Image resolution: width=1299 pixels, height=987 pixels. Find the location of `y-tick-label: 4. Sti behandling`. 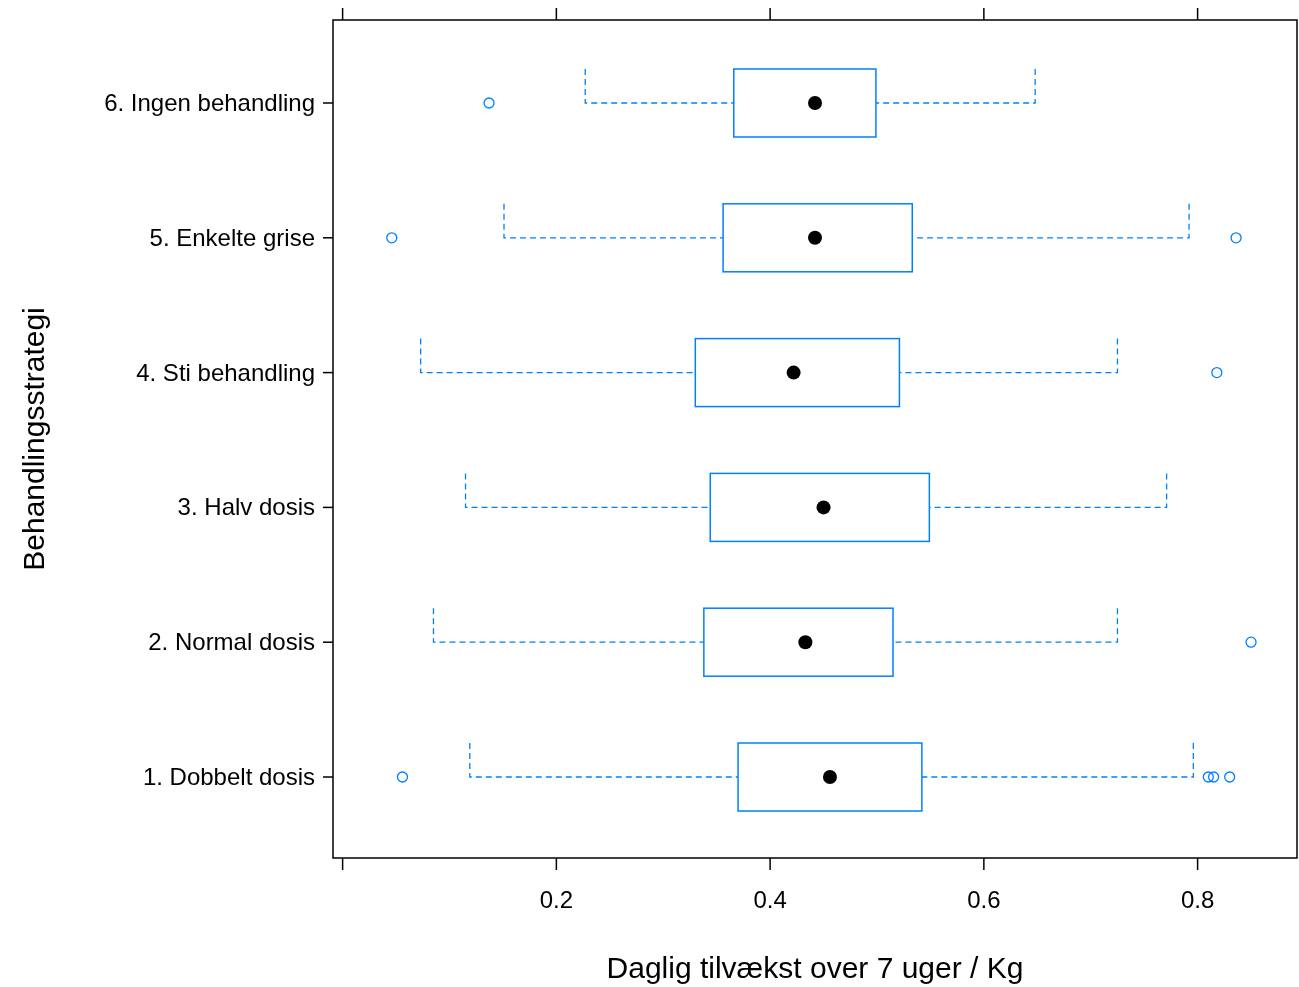

y-tick-label: 4. Sti behandling is located at coordinates (225, 372).